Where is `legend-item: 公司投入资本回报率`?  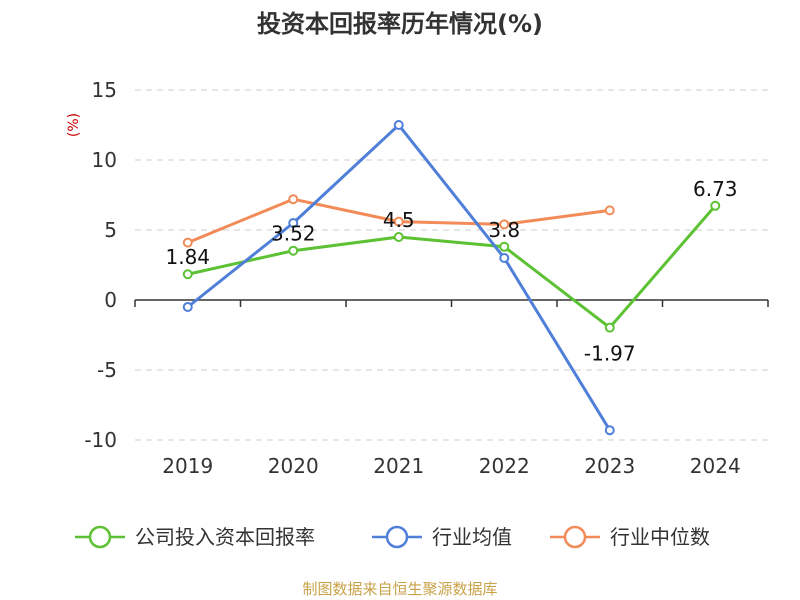 legend-item: 公司投入资本回报率 is located at coordinates (195, 537).